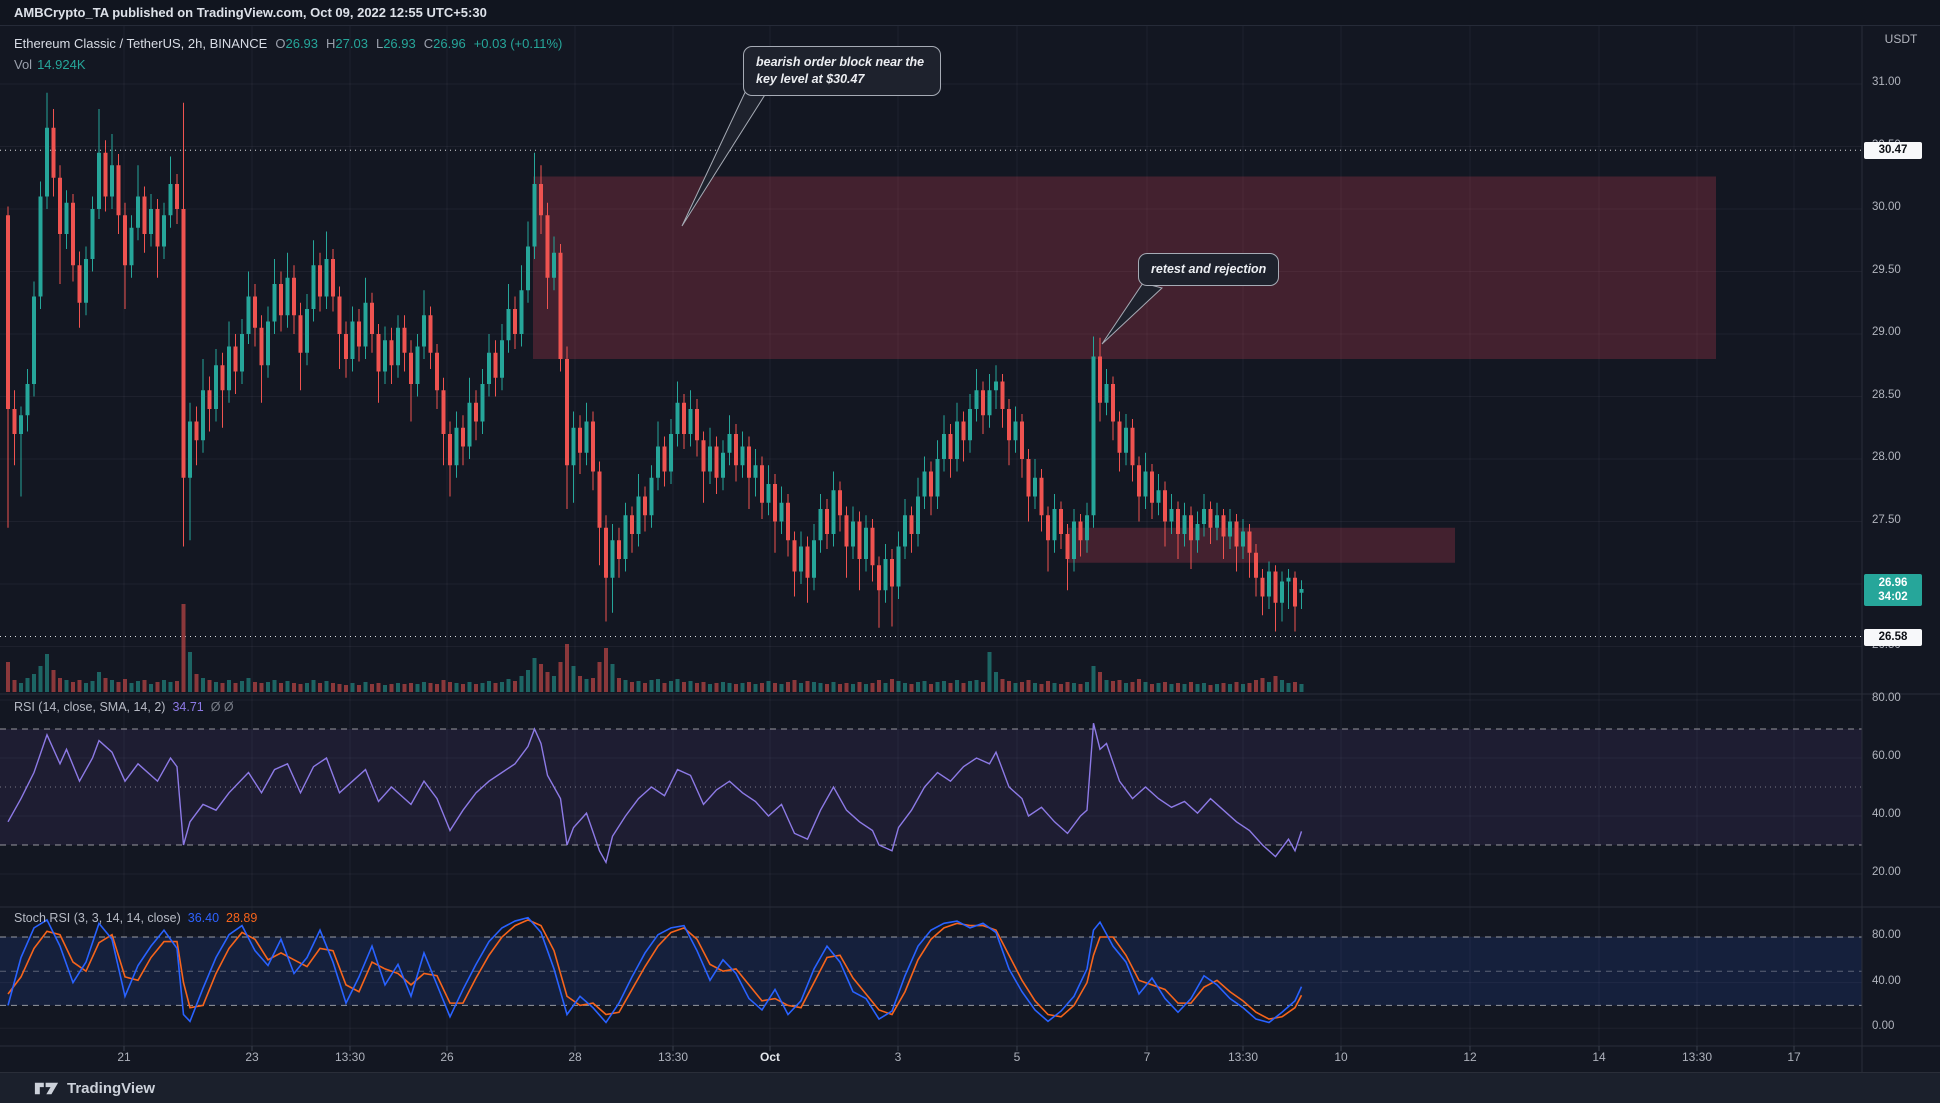 This screenshot has height=1103, width=1940. Describe the element at coordinates (1901, 39) in the screenshot. I see `price-axis-currency: USDT` at that location.